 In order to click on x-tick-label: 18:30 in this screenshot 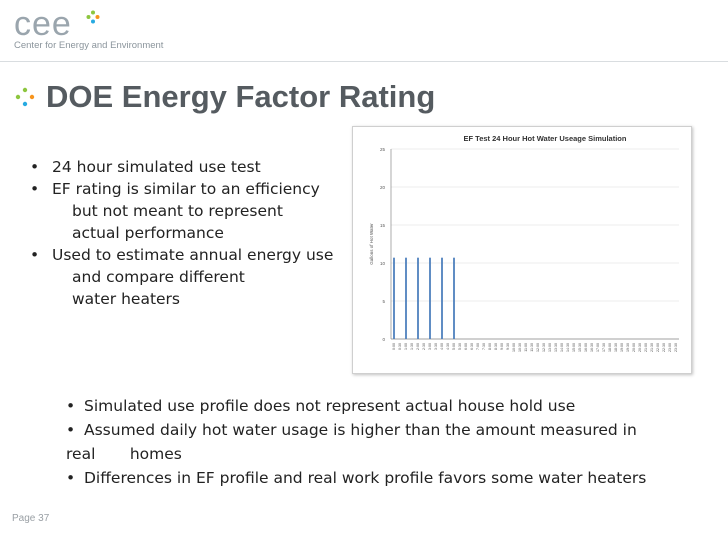, I will do `click(616, 347)`.